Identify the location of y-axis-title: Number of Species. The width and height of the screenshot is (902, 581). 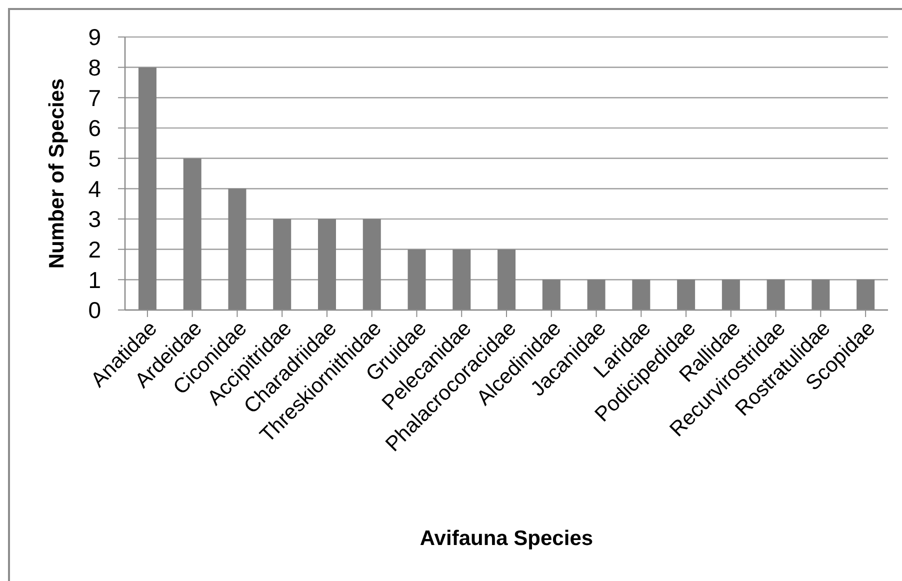
(57, 173).